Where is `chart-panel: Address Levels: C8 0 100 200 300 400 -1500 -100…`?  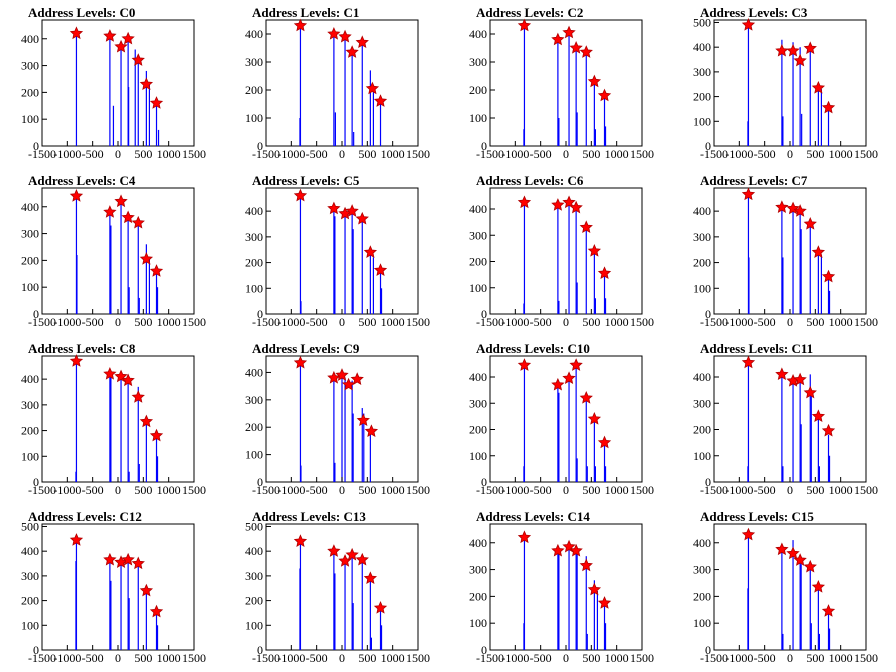 chart-panel: Address Levels: C8 0 100 200 300 400 -1500 -100… is located at coordinates (112, 420).